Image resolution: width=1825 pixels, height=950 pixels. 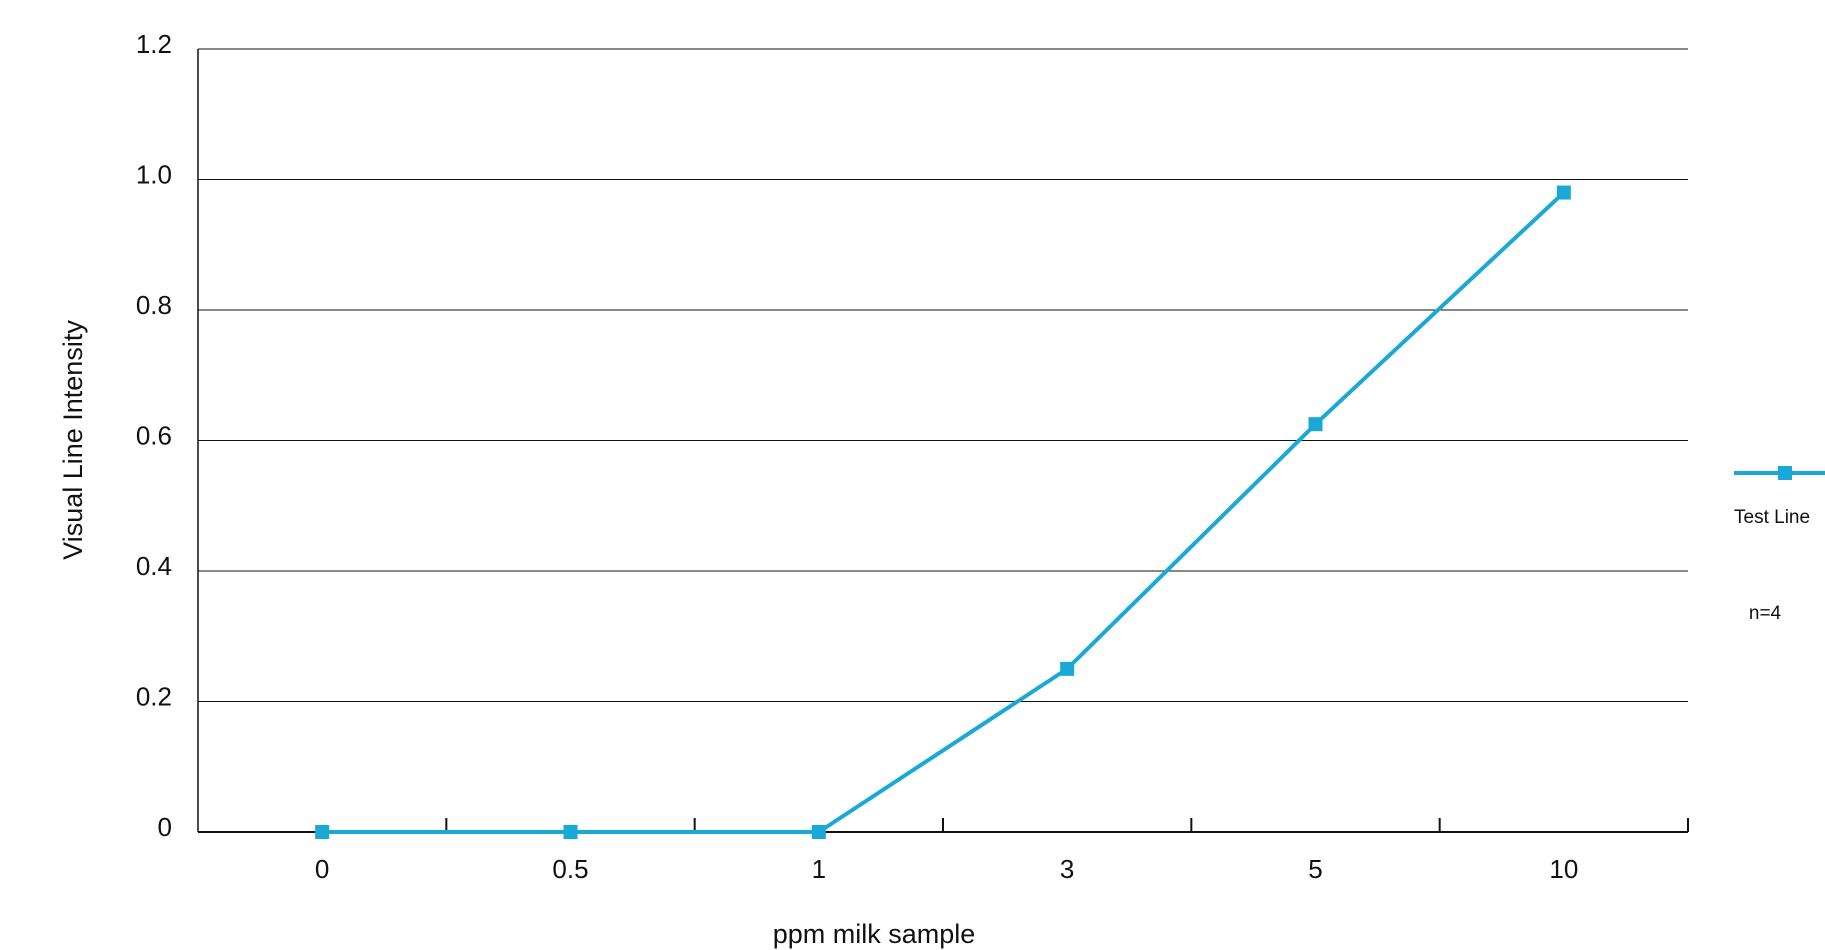 I want to click on x-ticks, so click(x=1067, y=825).